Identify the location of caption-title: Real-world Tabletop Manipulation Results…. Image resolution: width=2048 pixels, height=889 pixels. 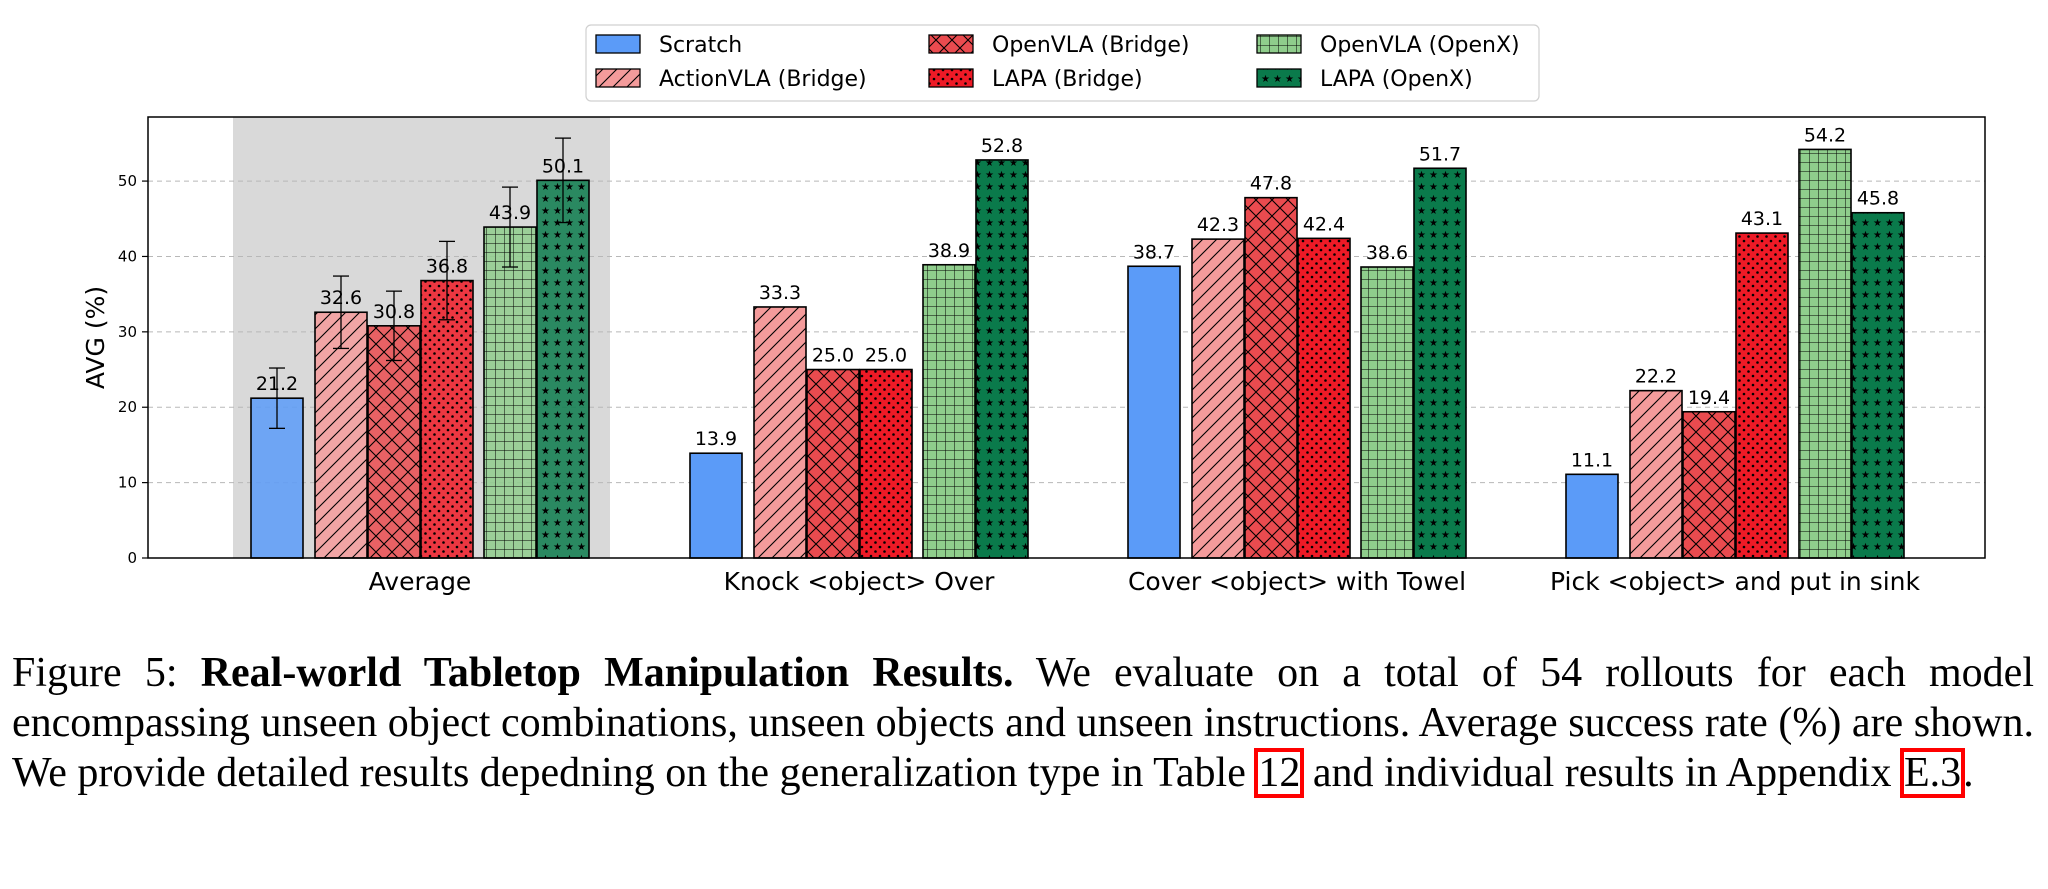
(607, 673).